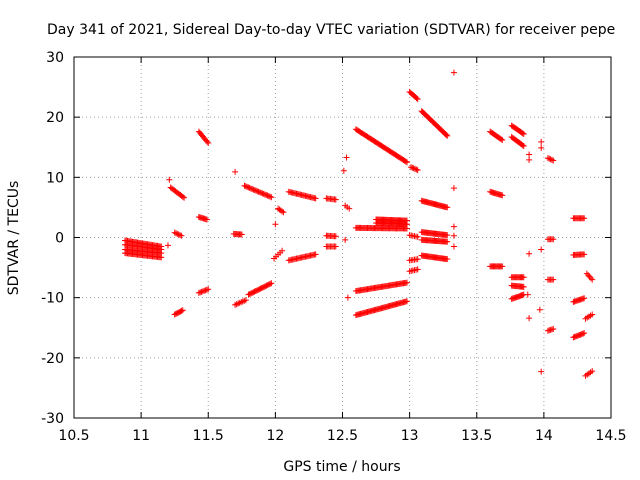 This screenshot has width=640, height=480. Describe the element at coordinates (14, 238) in the screenshot. I see `y-axis-label: SDTVAR / TECUs` at that location.